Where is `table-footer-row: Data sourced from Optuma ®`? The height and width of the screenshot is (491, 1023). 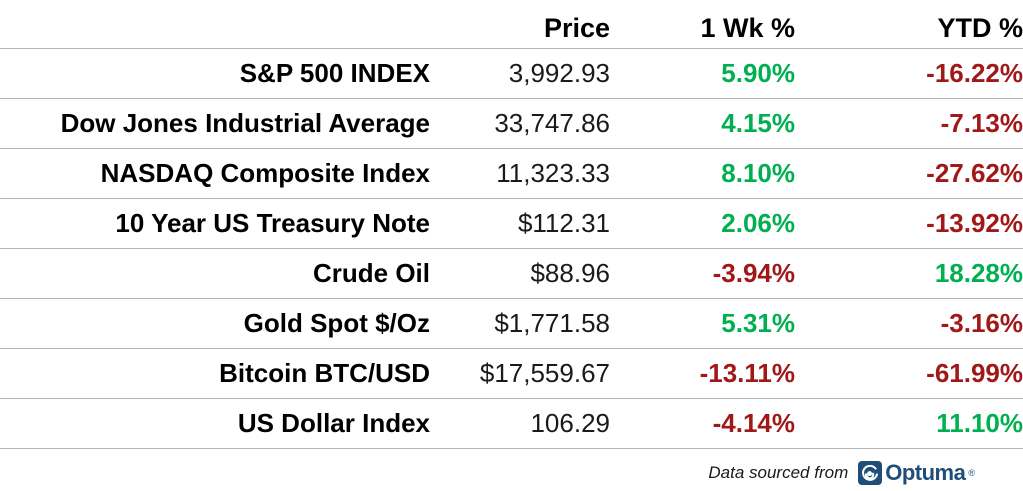 table-footer-row: Data sourced from Optuma ® is located at coordinates (511, 470).